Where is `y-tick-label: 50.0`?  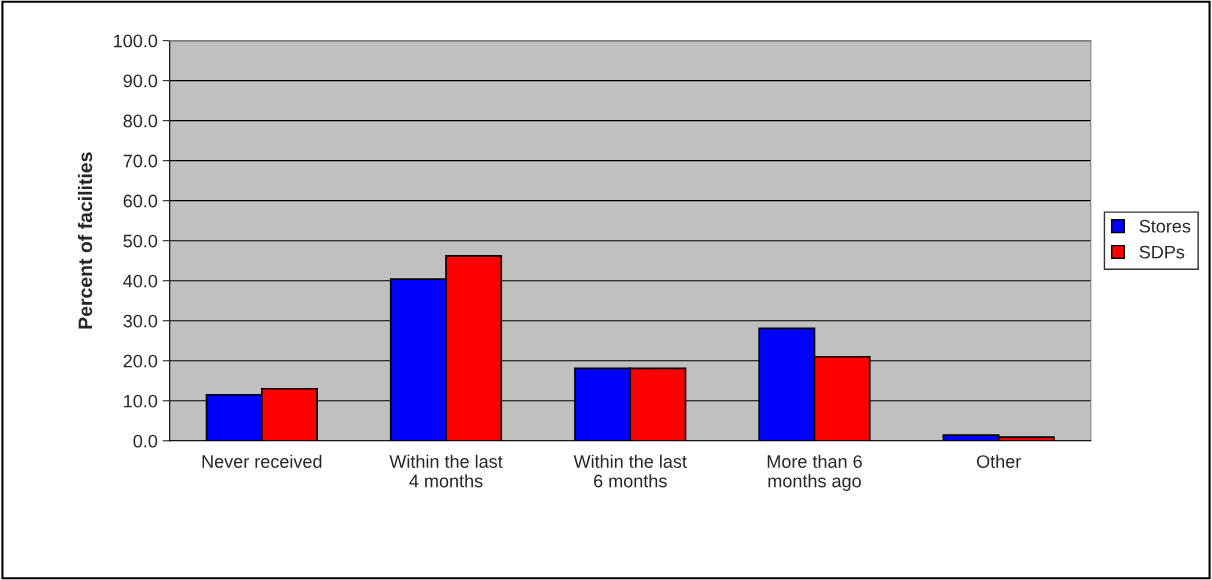
y-tick-label: 50.0 is located at coordinates (140, 241).